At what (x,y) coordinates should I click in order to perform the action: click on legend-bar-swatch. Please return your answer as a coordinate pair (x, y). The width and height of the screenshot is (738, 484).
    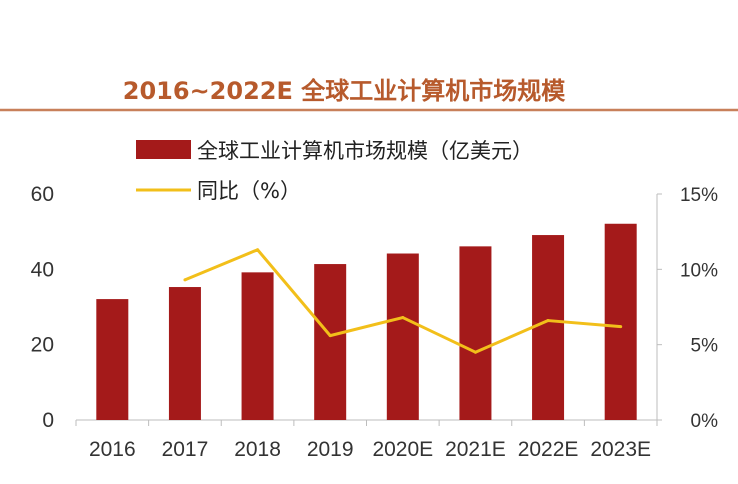
    Looking at the image, I should click on (163, 149).